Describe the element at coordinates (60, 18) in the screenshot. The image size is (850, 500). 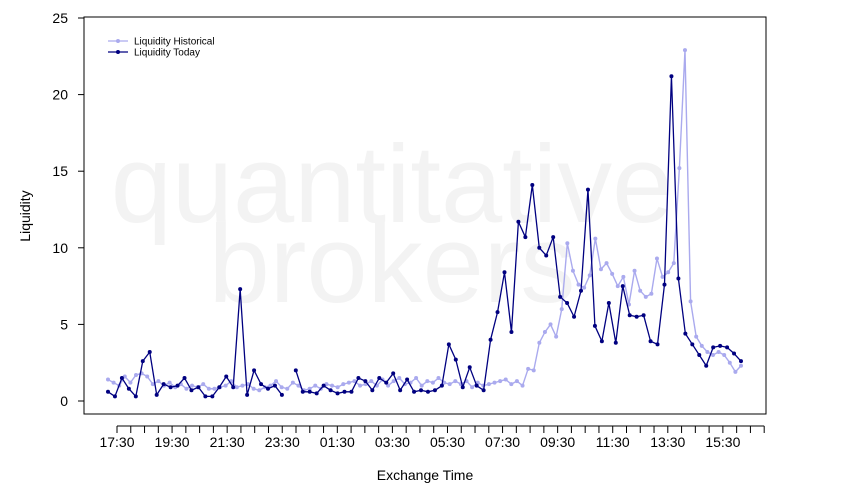
I see `y-tick-label: 25` at that location.